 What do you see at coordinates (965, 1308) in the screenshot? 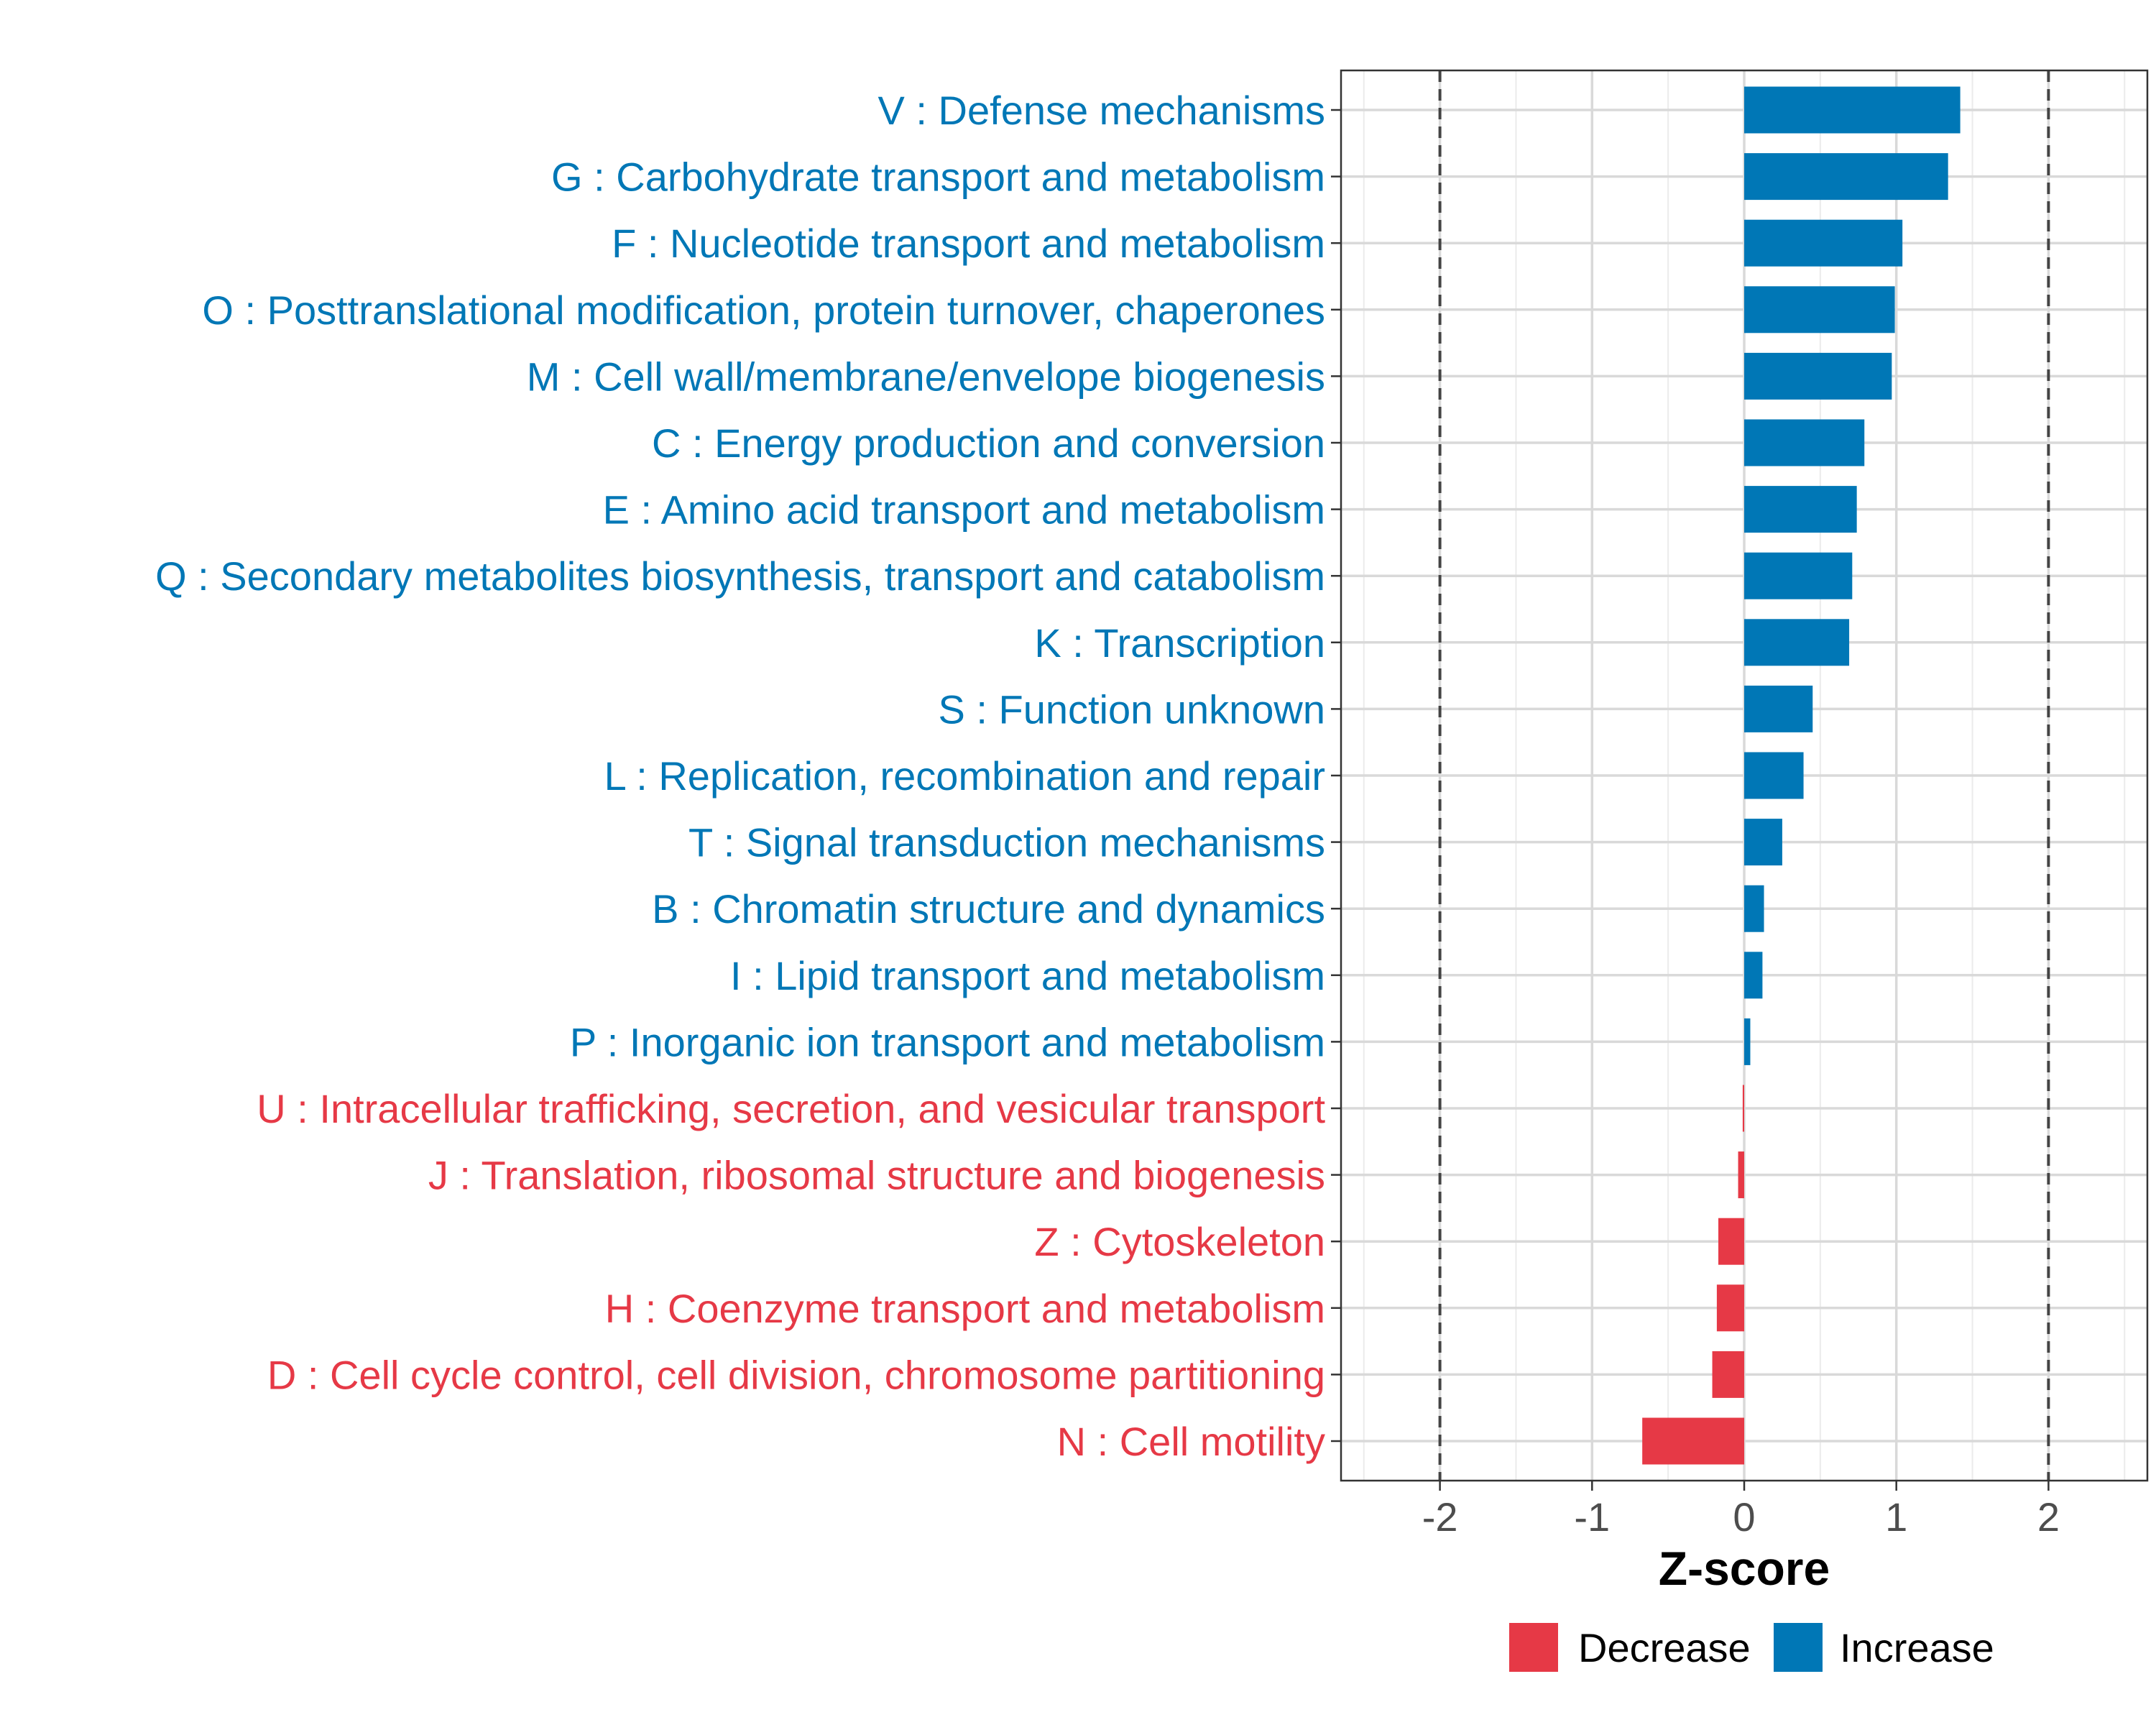
I see `category-label: H : Coenzyme transport and metabolism` at bounding box center [965, 1308].